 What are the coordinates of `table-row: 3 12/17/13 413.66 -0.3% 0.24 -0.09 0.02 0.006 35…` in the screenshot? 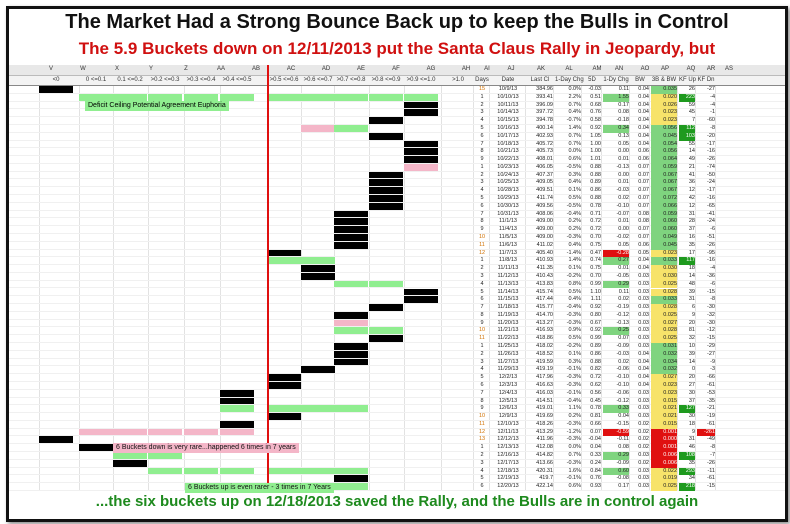 It's located at (397, 463).